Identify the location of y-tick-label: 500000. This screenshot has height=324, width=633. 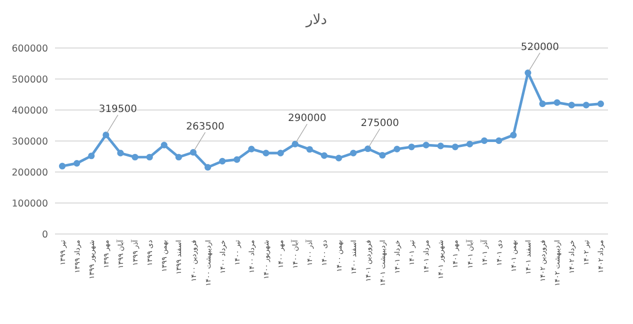
(30, 80).